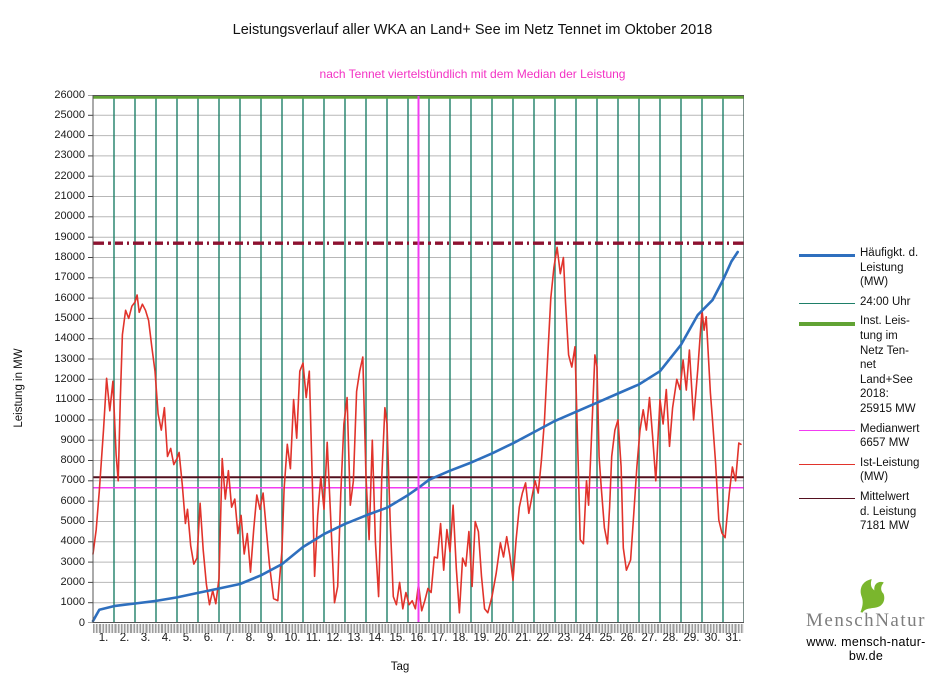 The width and height of the screenshot is (945, 680). What do you see at coordinates (145, 638) in the screenshot?
I see `x-tick-label: 3.` at bounding box center [145, 638].